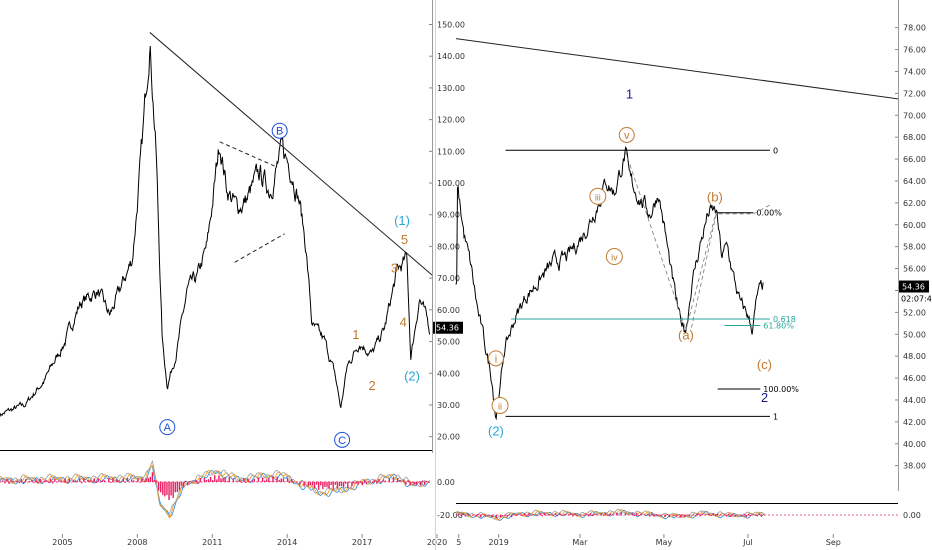 The height and width of the screenshot is (550, 932). Describe the element at coordinates (495, 358) in the screenshot. I see `R-wave-label-4: i` at that location.